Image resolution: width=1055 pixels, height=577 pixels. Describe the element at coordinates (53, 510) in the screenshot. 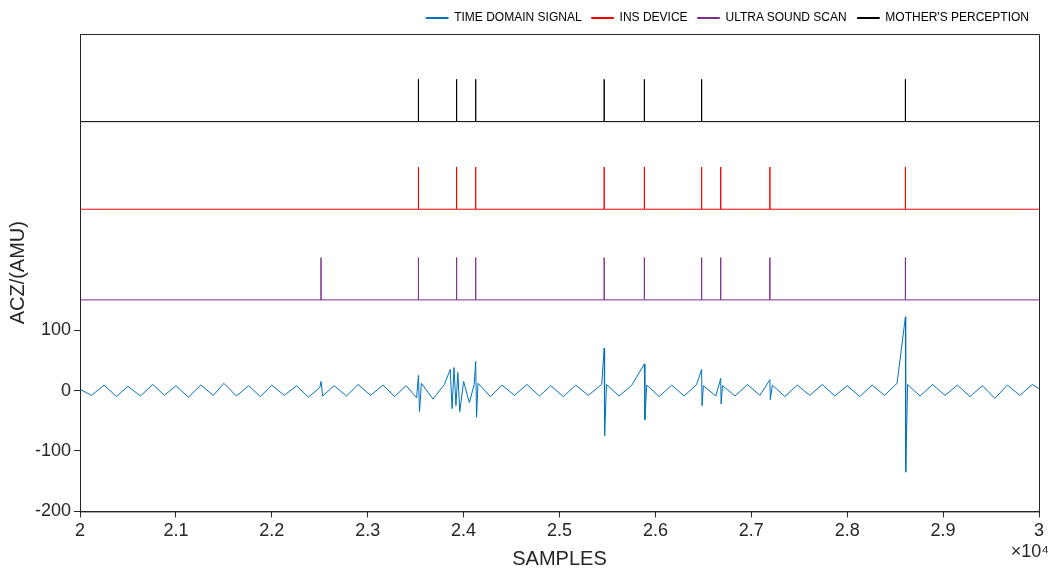

I see `y-tick-label: -200` at that location.